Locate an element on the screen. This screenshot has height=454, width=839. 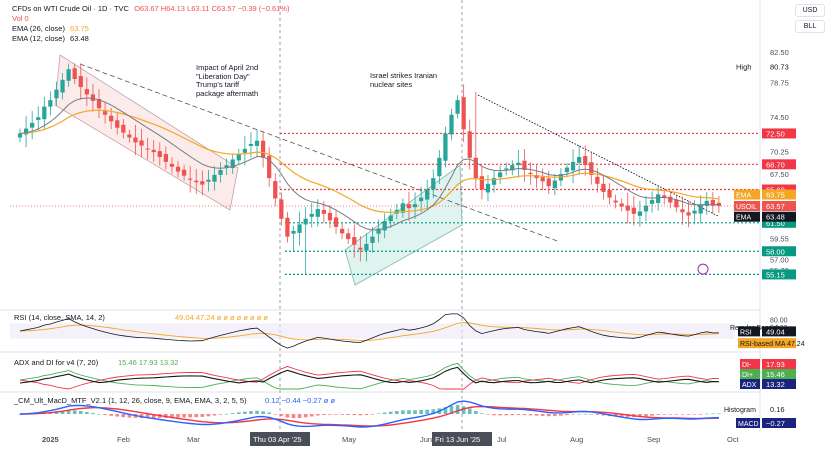
rsi-line is located at coordinates (369, 331).